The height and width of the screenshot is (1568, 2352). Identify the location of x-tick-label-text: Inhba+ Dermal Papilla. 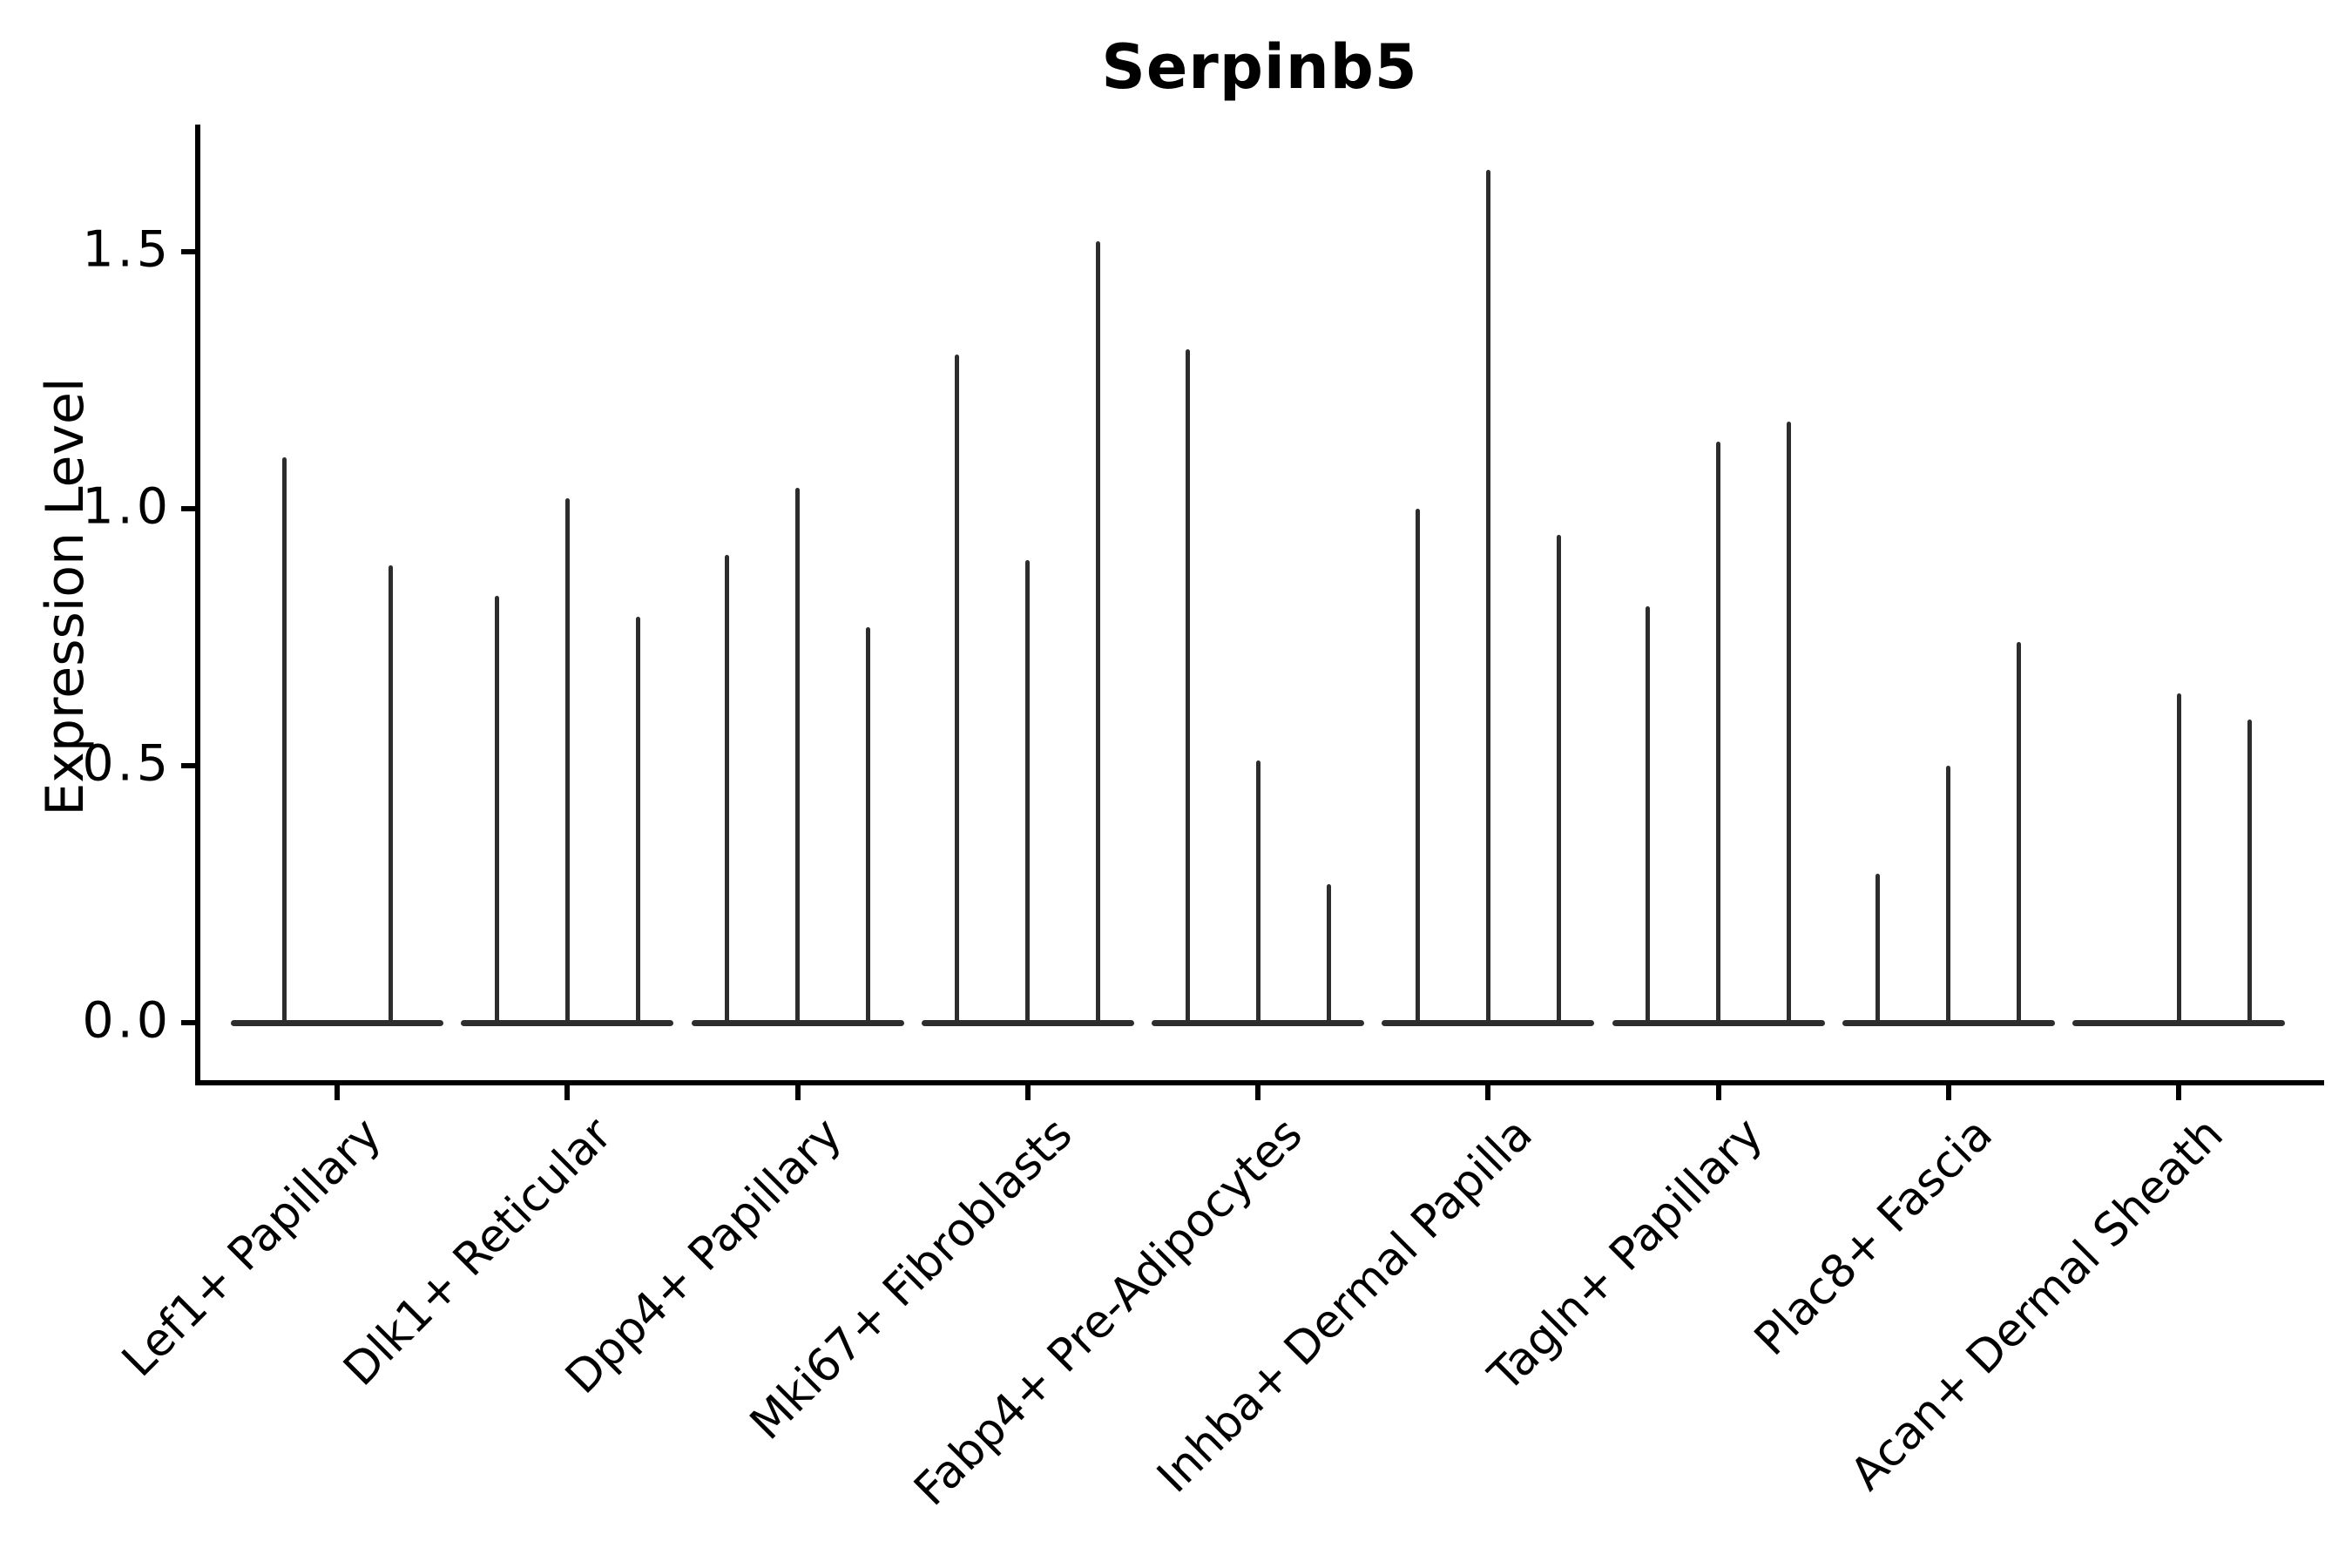
(1345, 1306).